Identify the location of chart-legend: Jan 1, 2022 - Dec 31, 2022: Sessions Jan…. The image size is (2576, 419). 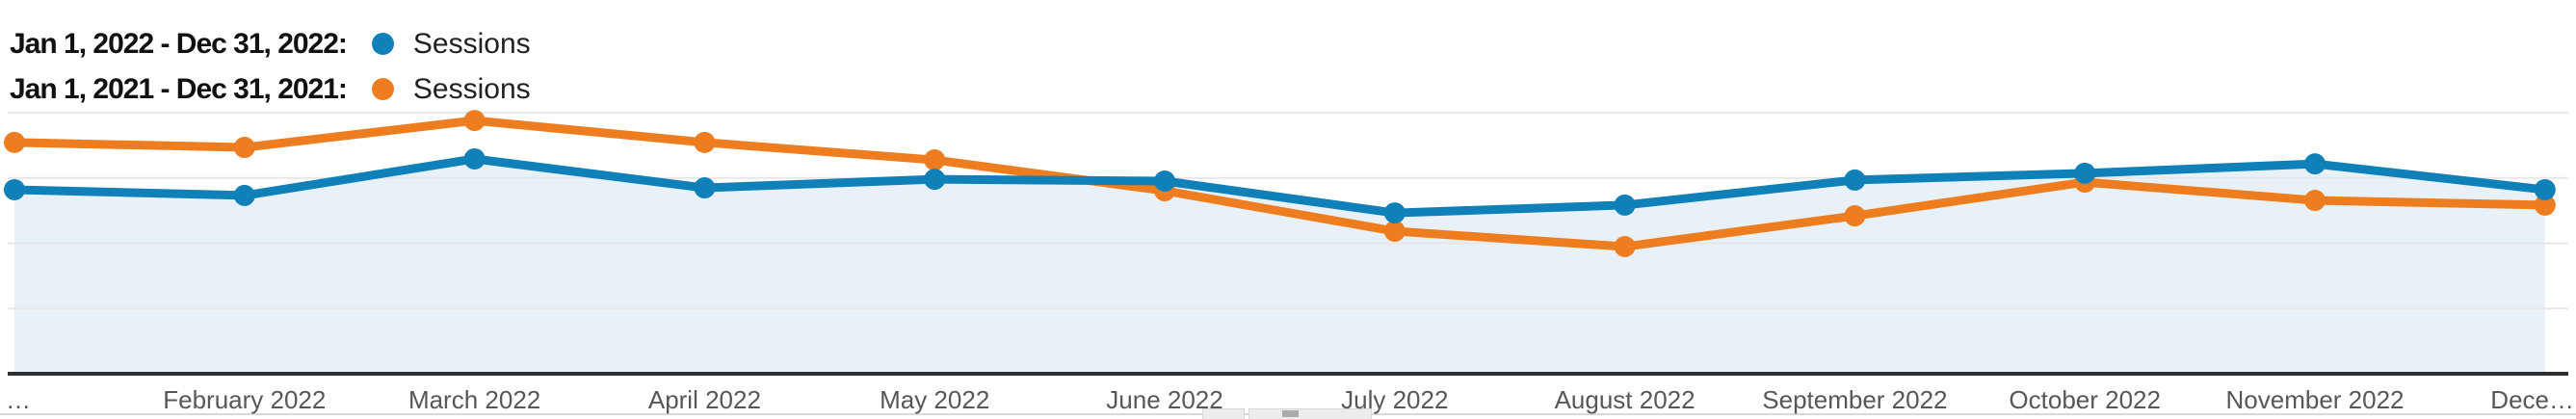
(271, 66).